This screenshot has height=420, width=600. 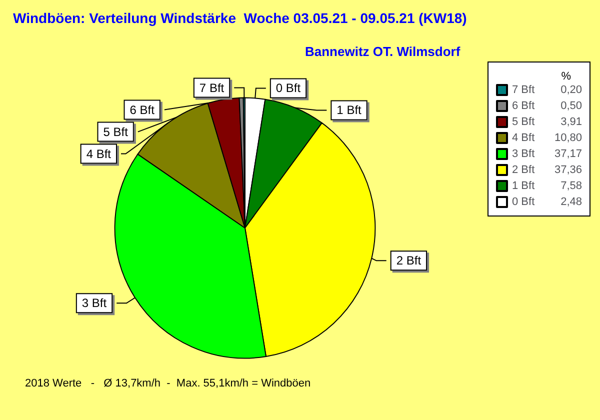 I want to click on slice-label: 0 Bft, so click(x=289, y=88).